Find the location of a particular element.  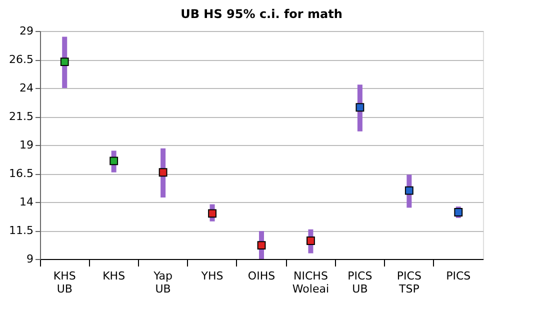

y-tick-label: 29 is located at coordinates (27, 31).